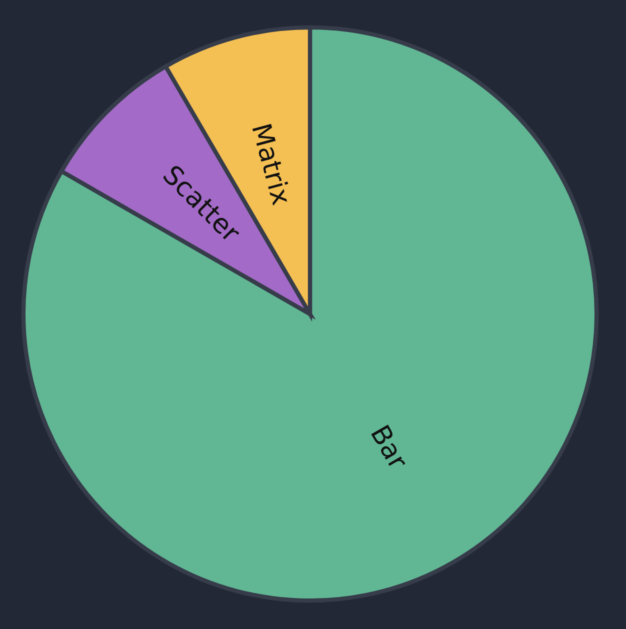 This screenshot has height=629, width=626. What do you see at coordinates (390, 448) in the screenshot?
I see `slice-label: Bar` at bounding box center [390, 448].